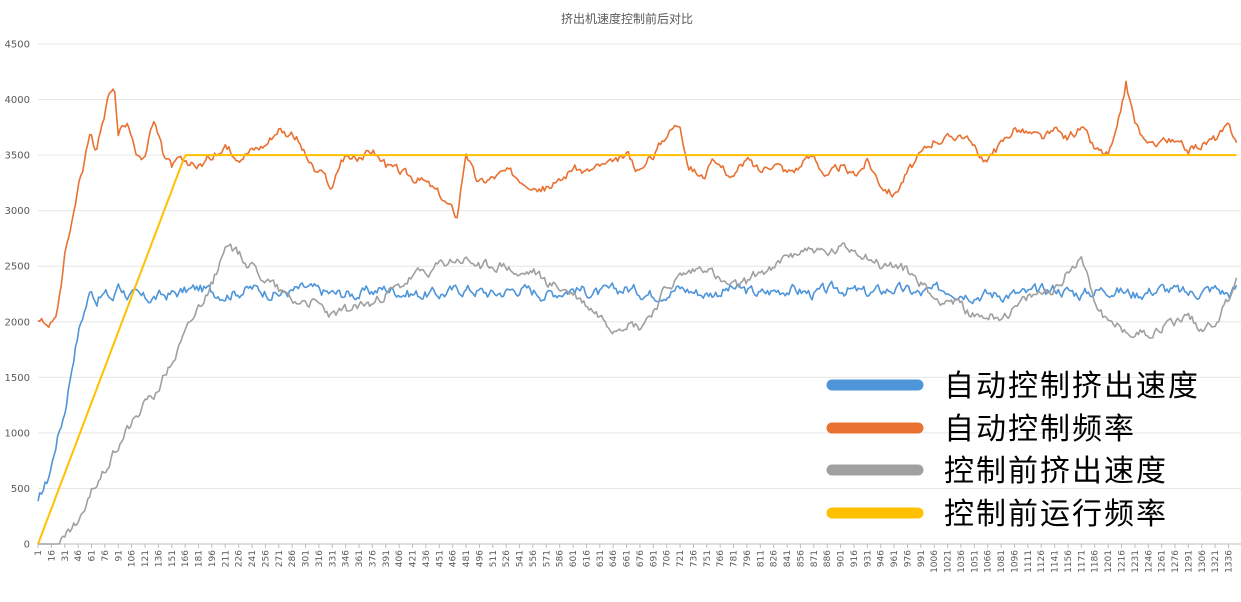 The height and width of the screenshot is (602, 1241). Describe the element at coordinates (119, 555) in the screenshot. I see `x-tick-label: 91` at that location.